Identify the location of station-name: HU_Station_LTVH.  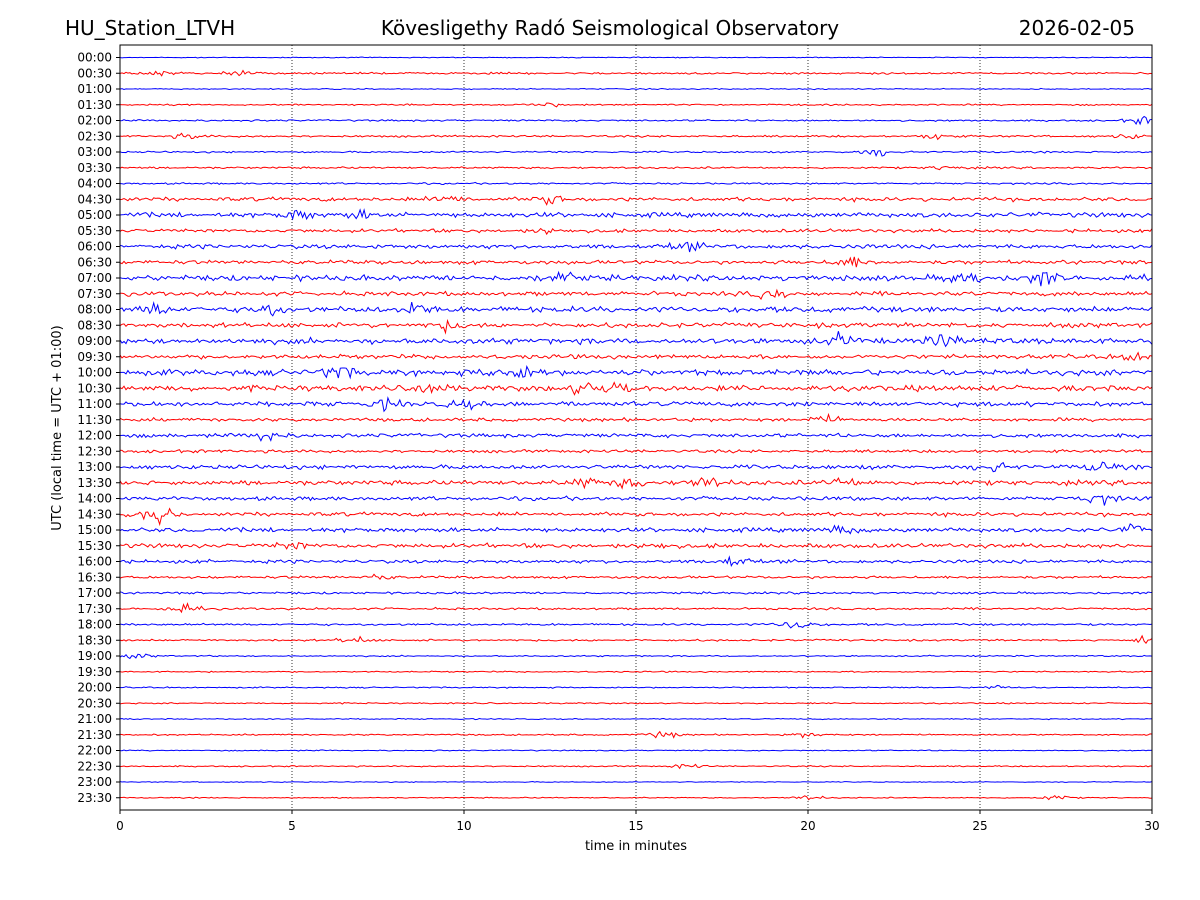
(150, 28).